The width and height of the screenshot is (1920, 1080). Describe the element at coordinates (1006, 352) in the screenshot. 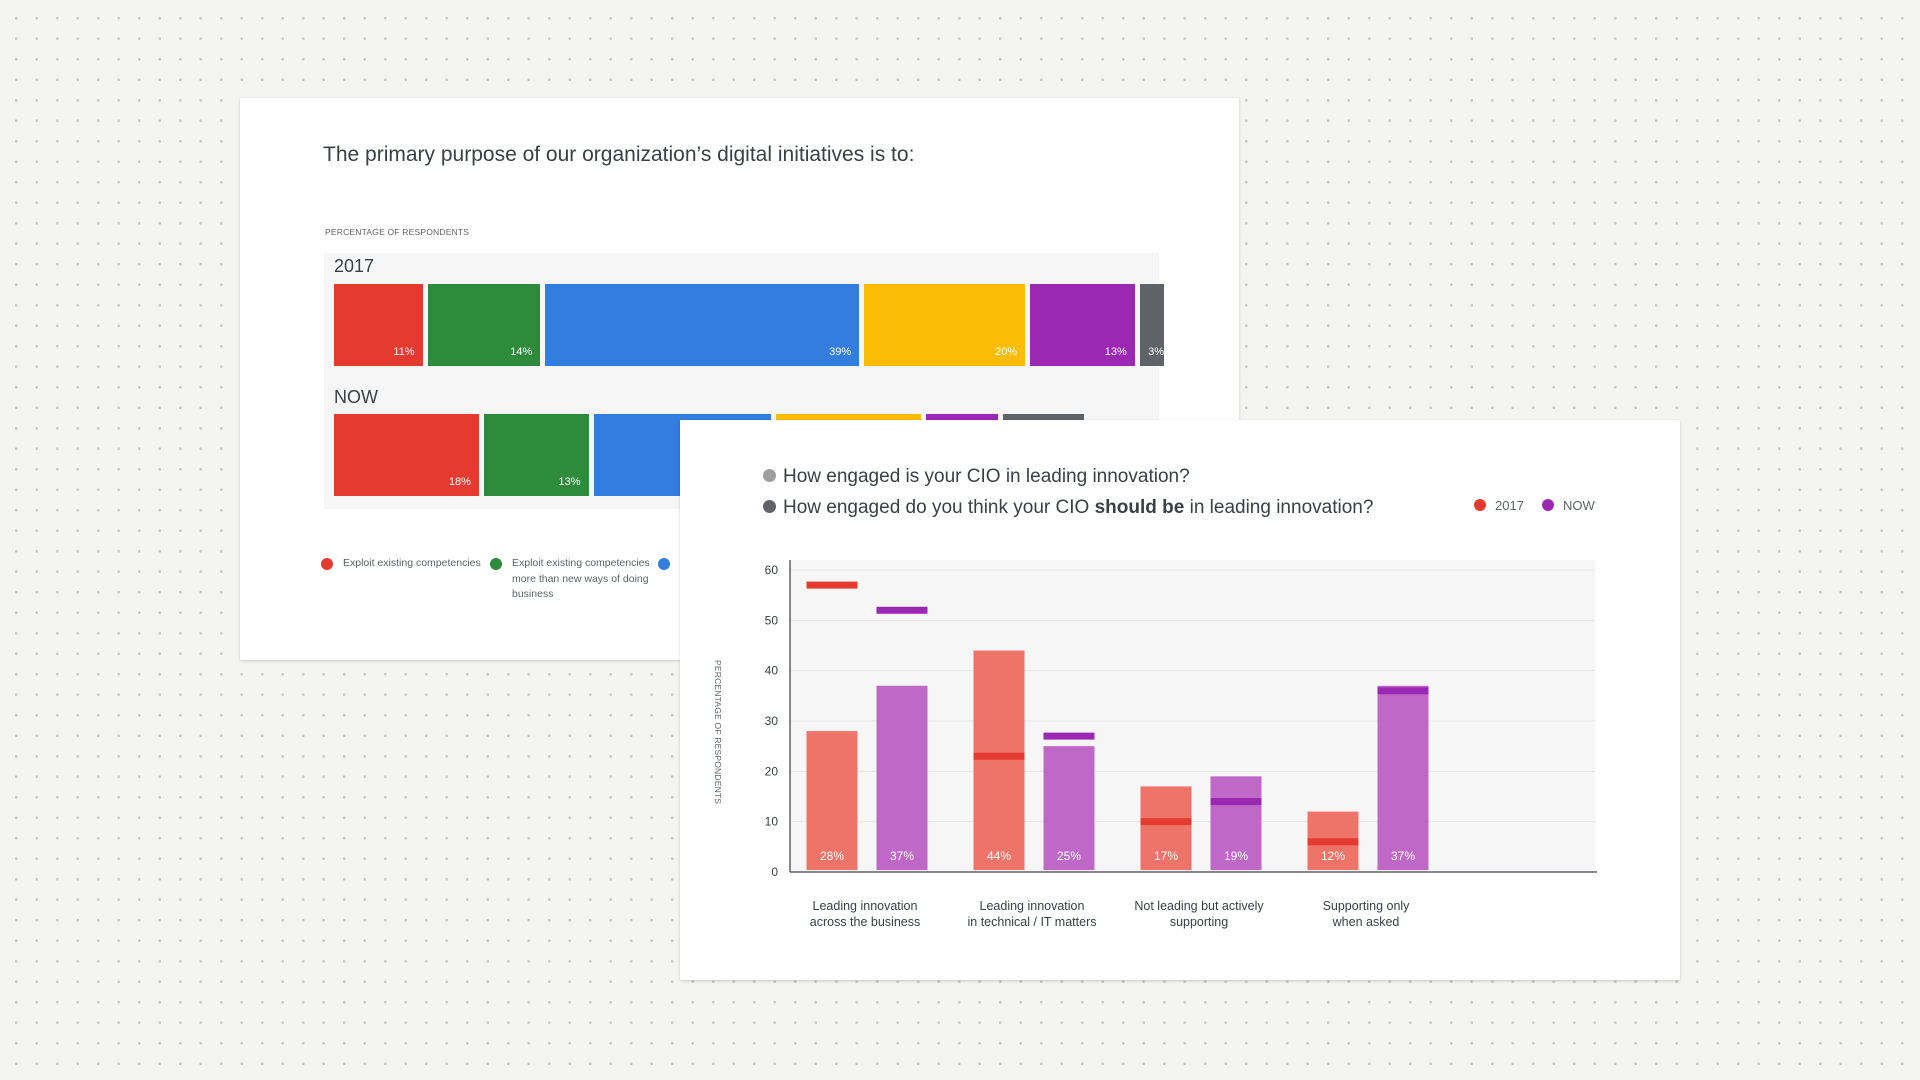

I see `segment-value-label: 20%` at that location.